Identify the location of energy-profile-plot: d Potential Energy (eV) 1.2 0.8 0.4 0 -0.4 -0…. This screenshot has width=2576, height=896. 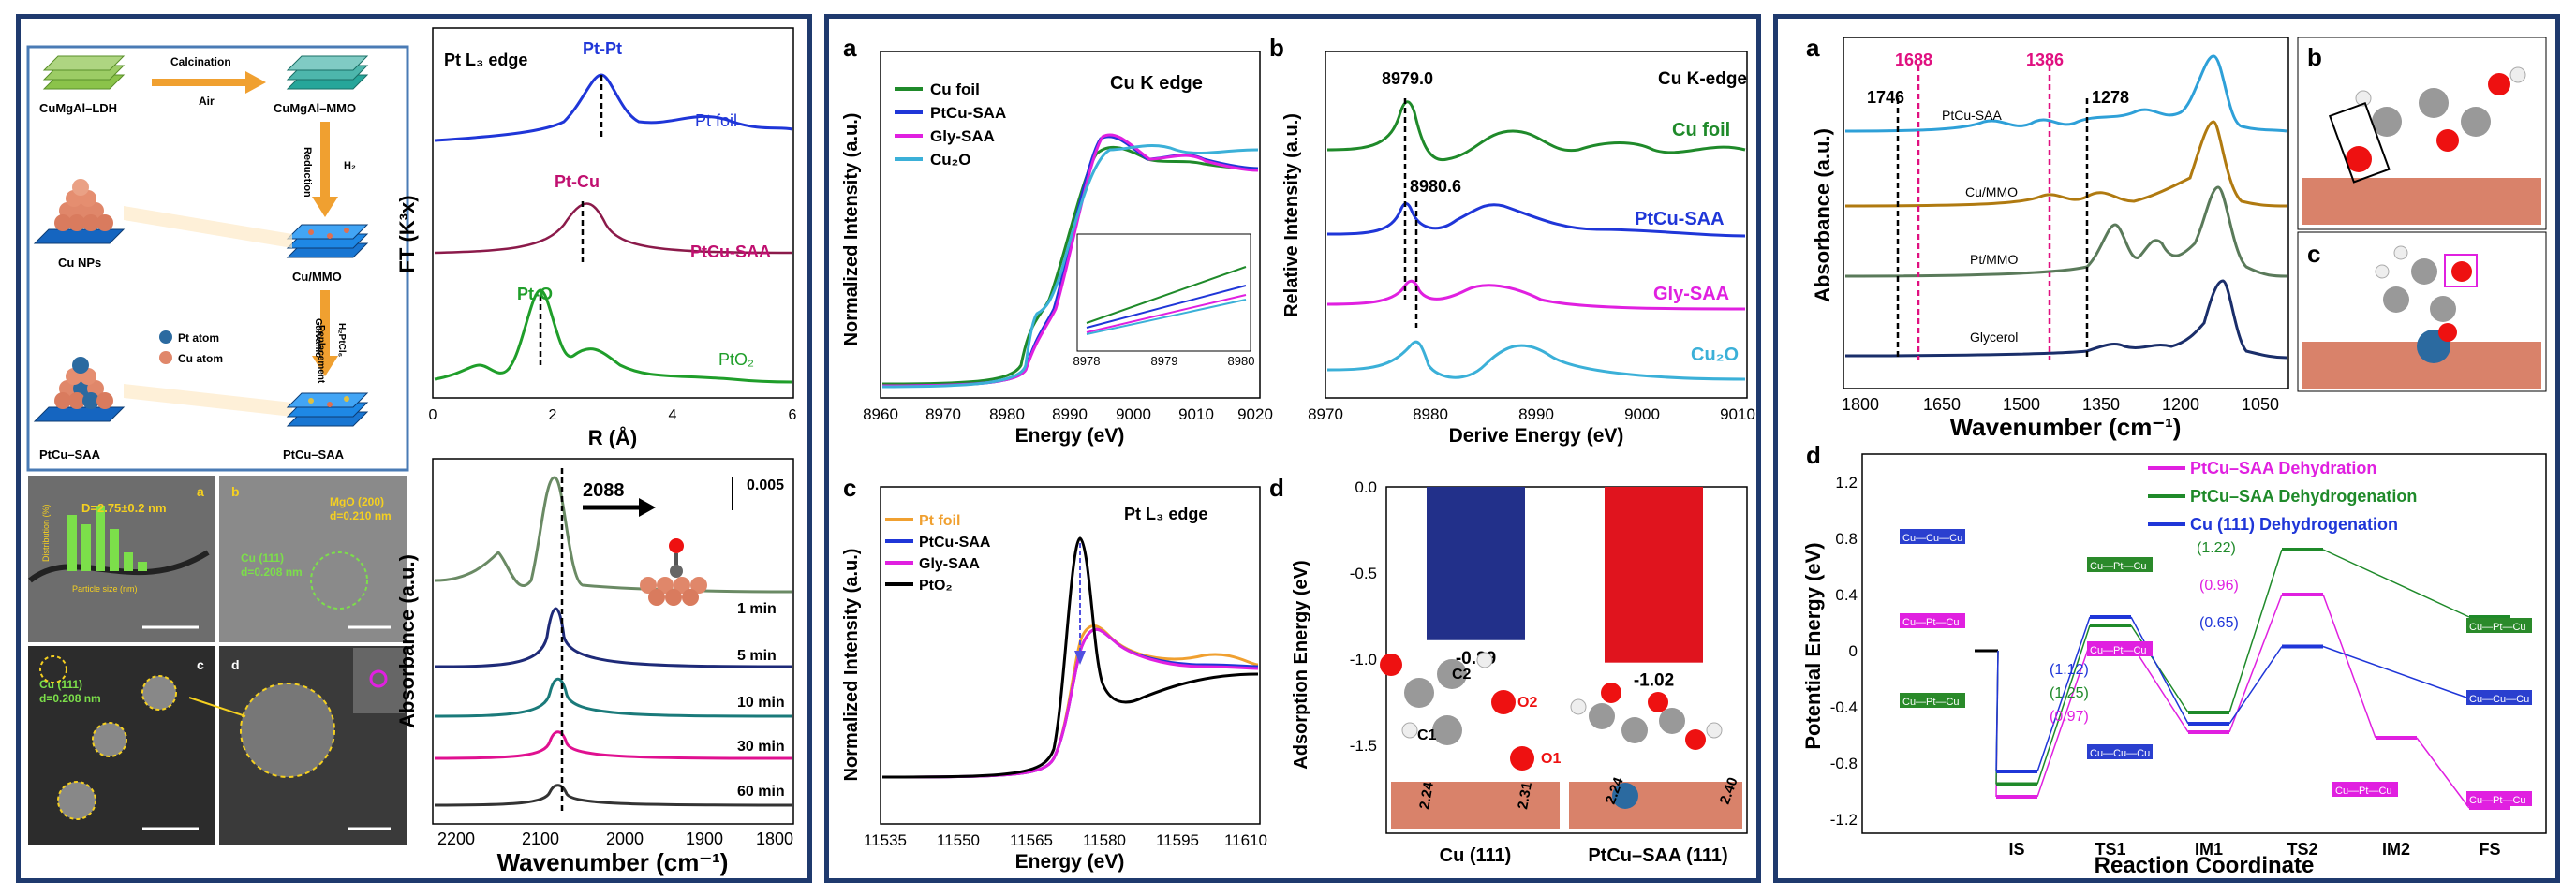
(2174, 660).